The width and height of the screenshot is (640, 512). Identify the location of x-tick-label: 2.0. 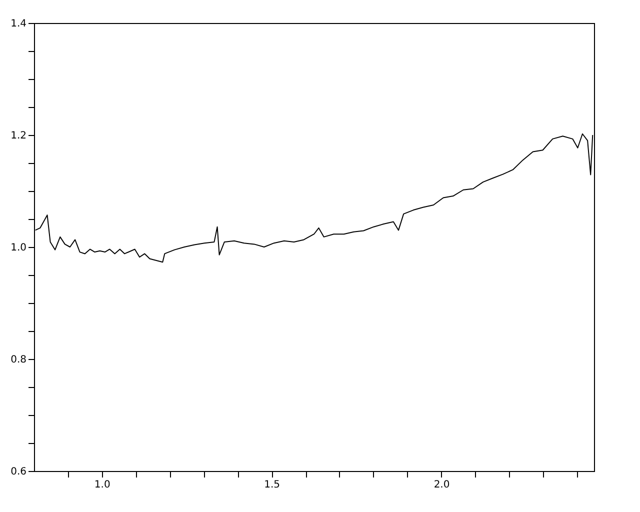
(442, 485).